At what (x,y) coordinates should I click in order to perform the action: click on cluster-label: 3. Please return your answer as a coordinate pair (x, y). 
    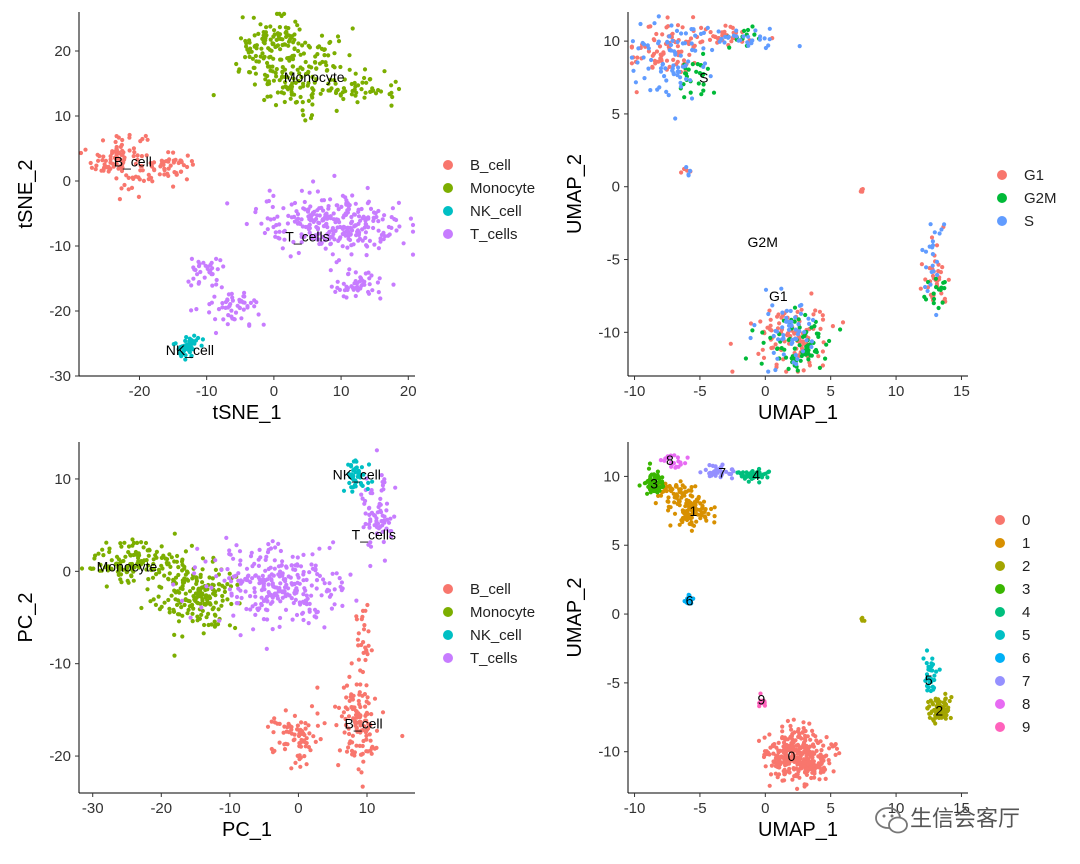
    Looking at the image, I should click on (654, 483).